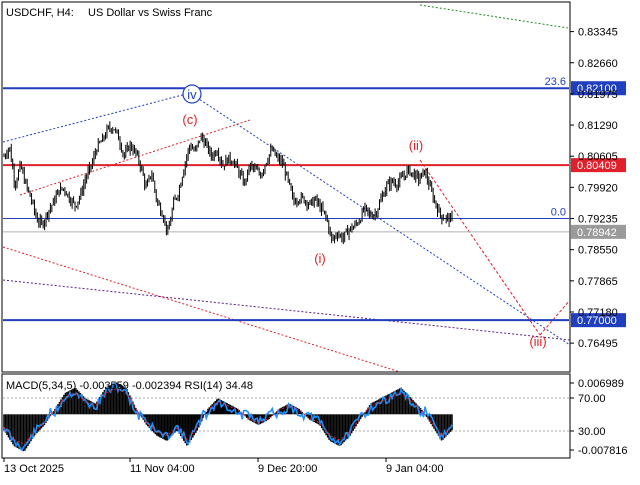 Image resolution: width=640 pixels, height=485 pixels. Describe the element at coordinates (34, 469) in the screenshot. I see `time-tick-label: 13 Oct 2025` at that location.